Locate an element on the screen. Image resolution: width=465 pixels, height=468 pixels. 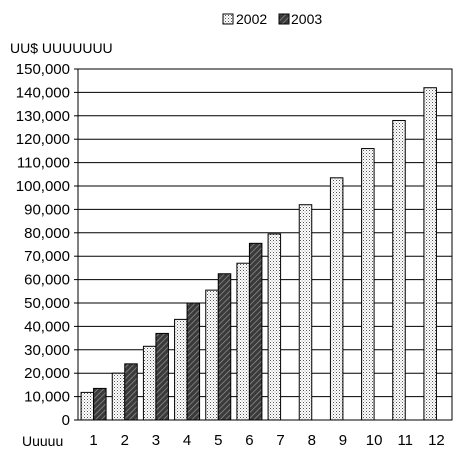
y-tick-label: 40,000 is located at coordinates (47, 326).